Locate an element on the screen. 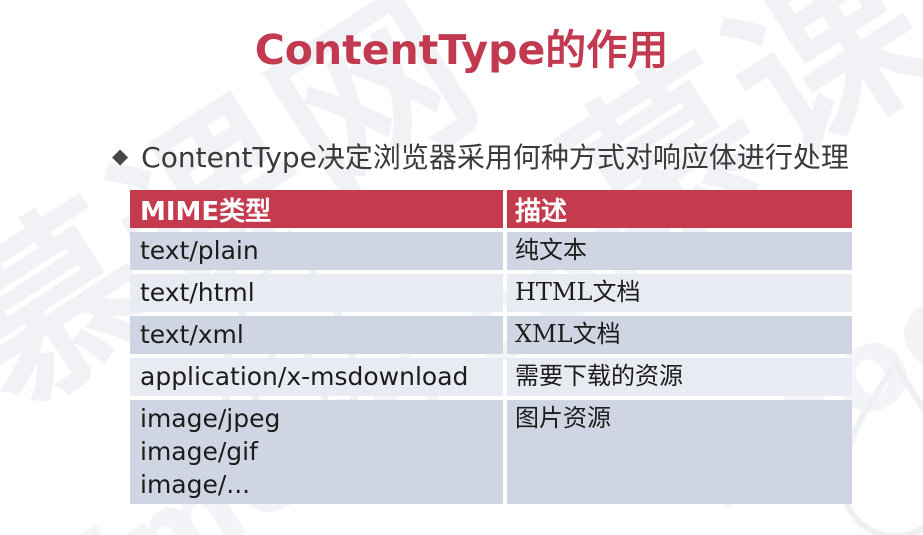  page-title: ContentType的作用 is located at coordinates (461, 50).